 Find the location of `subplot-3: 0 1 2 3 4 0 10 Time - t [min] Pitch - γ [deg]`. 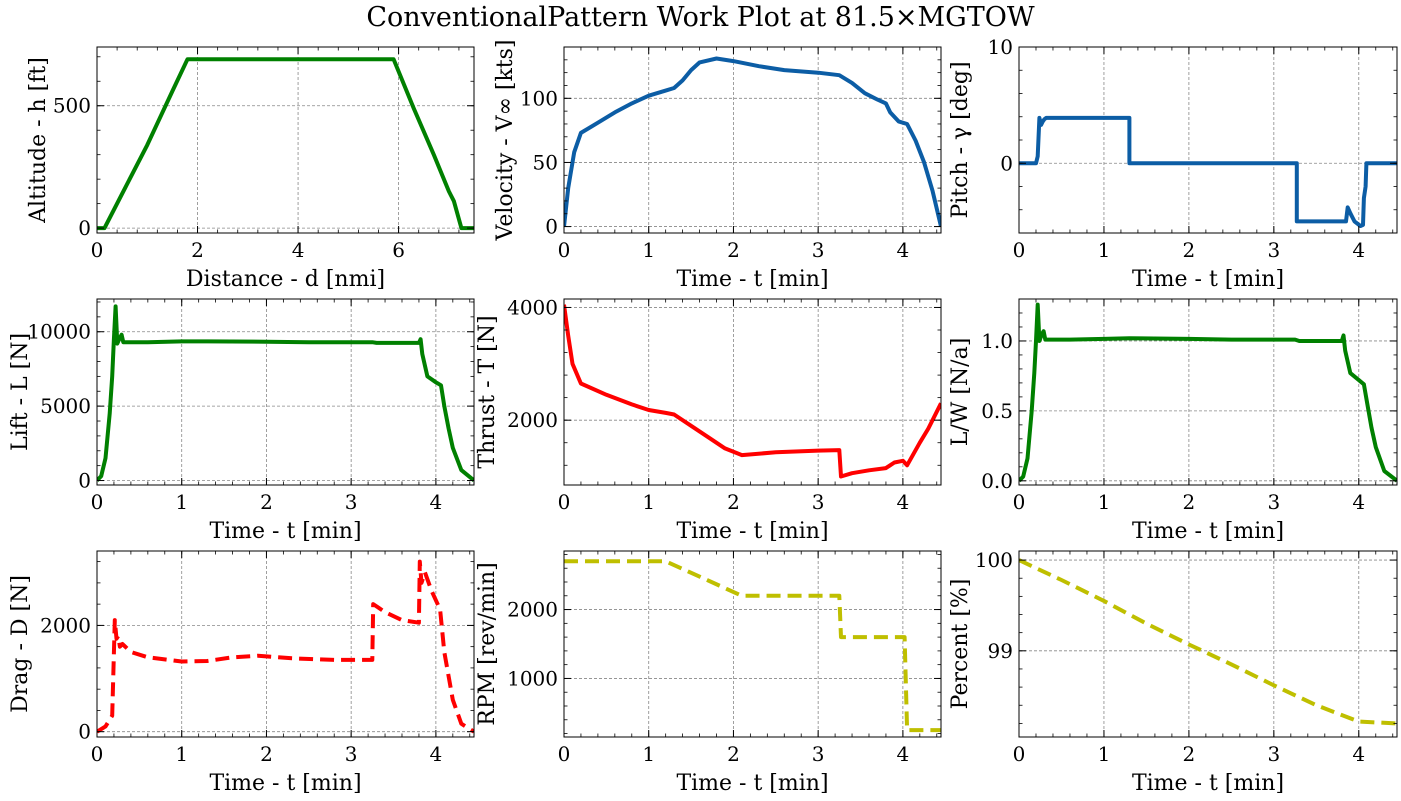

subplot-3: 0 1 2 3 4 0 10 Time - t [min] Pitch - γ [deg] is located at coordinates (1173, 163).